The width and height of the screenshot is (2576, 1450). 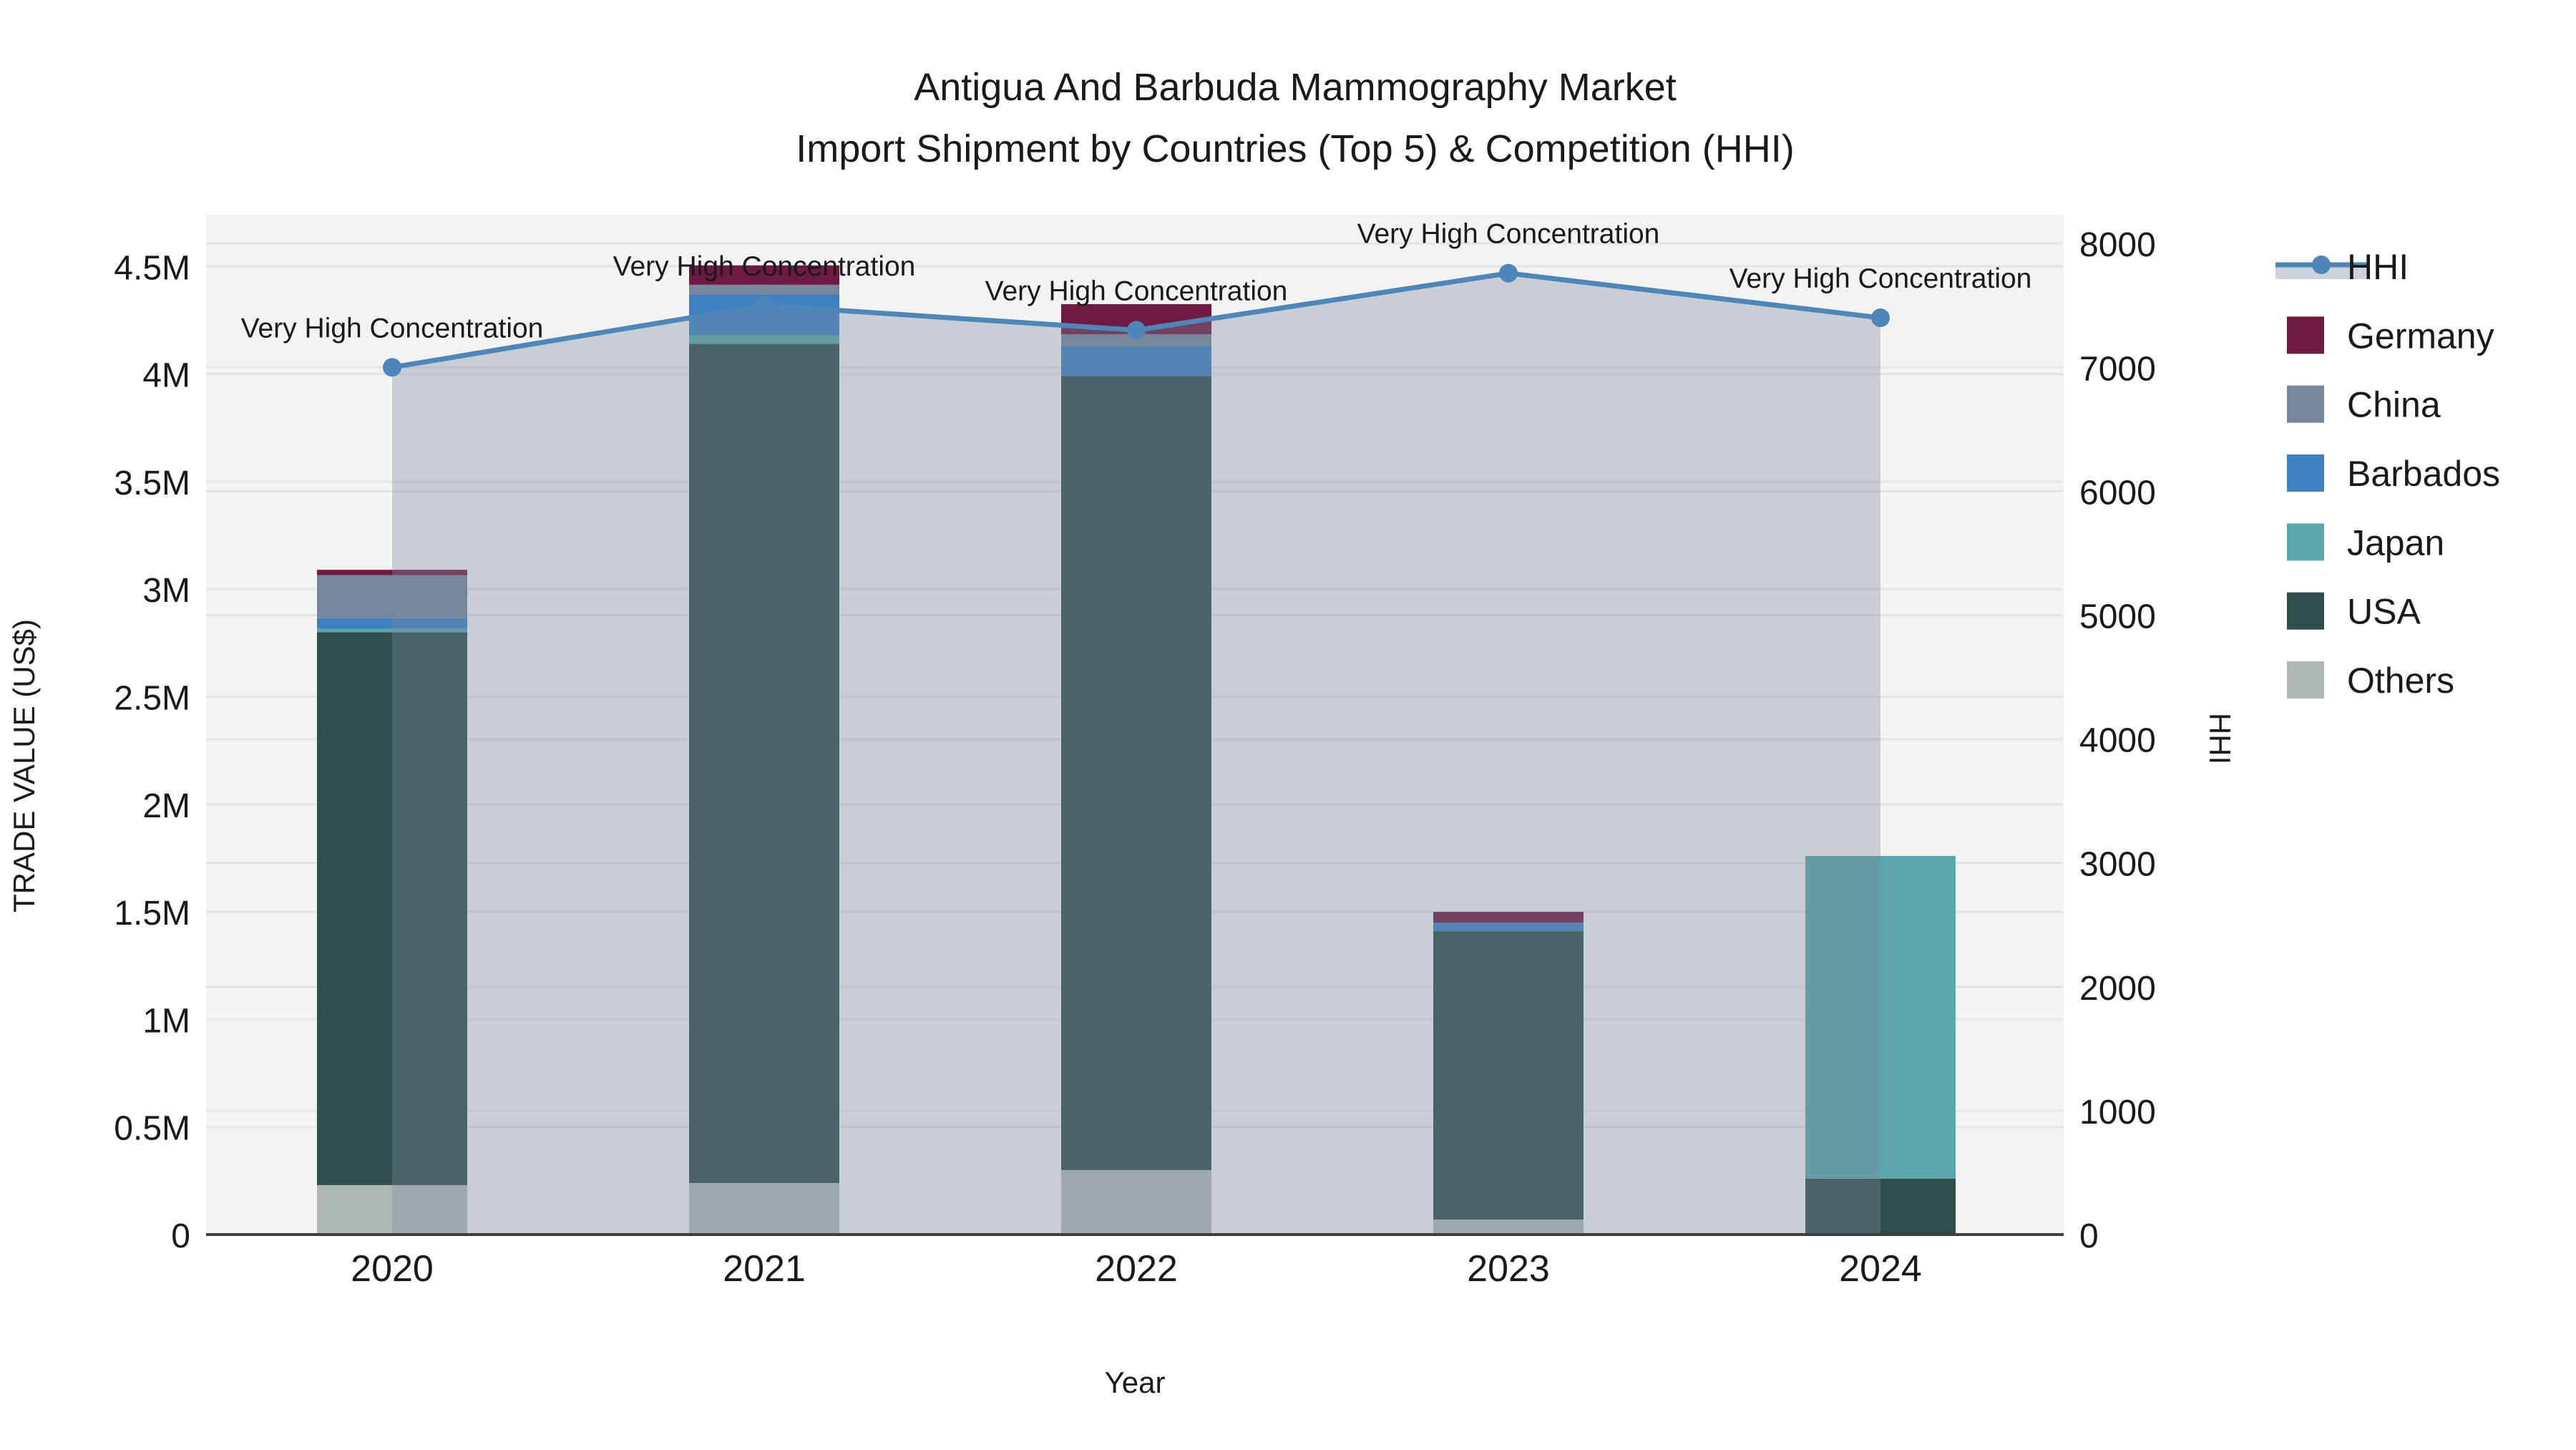 I want to click on bar-segment-barbados-2022, so click(x=1136, y=361).